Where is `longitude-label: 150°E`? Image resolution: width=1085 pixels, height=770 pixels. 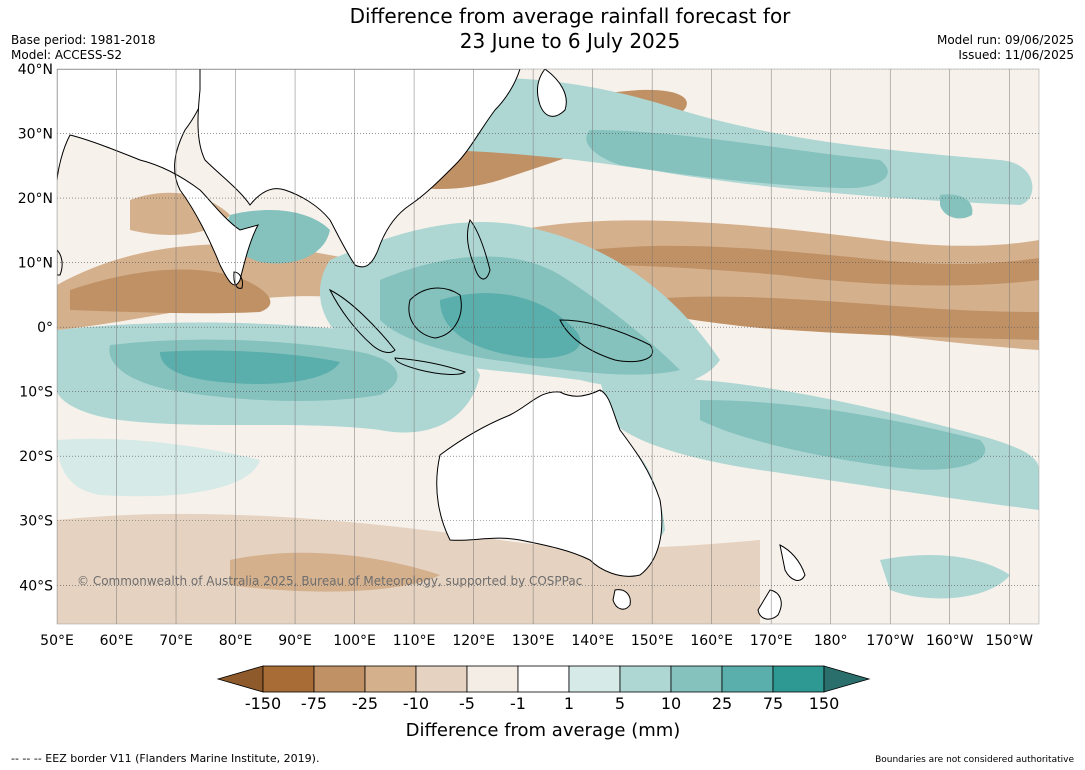
longitude-label: 150°E is located at coordinates (652, 641).